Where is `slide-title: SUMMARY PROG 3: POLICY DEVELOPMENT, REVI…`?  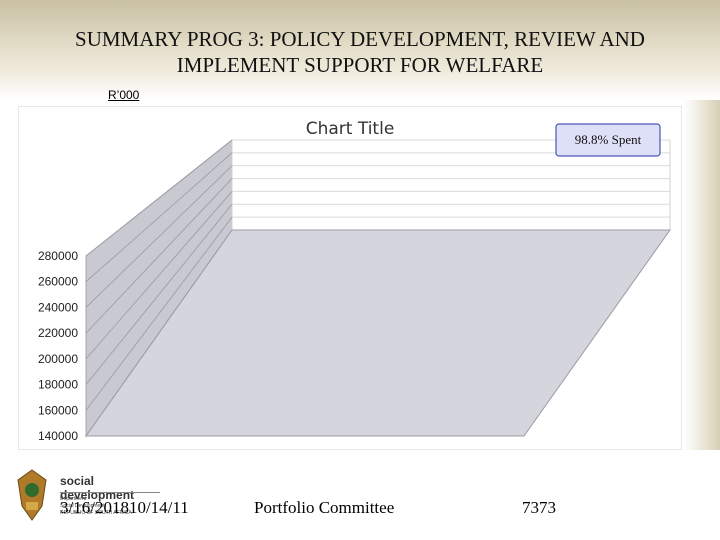 slide-title: SUMMARY PROG 3: POLICY DEVELOPMENT, REVI… is located at coordinates (360, 52).